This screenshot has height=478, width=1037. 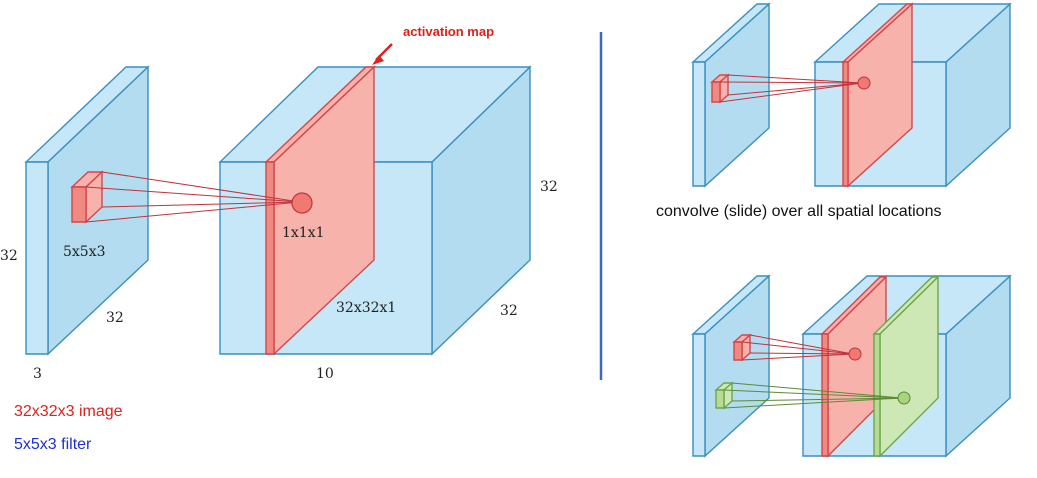 What do you see at coordinates (53, 444) in the screenshot?
I see `filter-caption: 5x5x3 filter` at bounding box center [53, 444].